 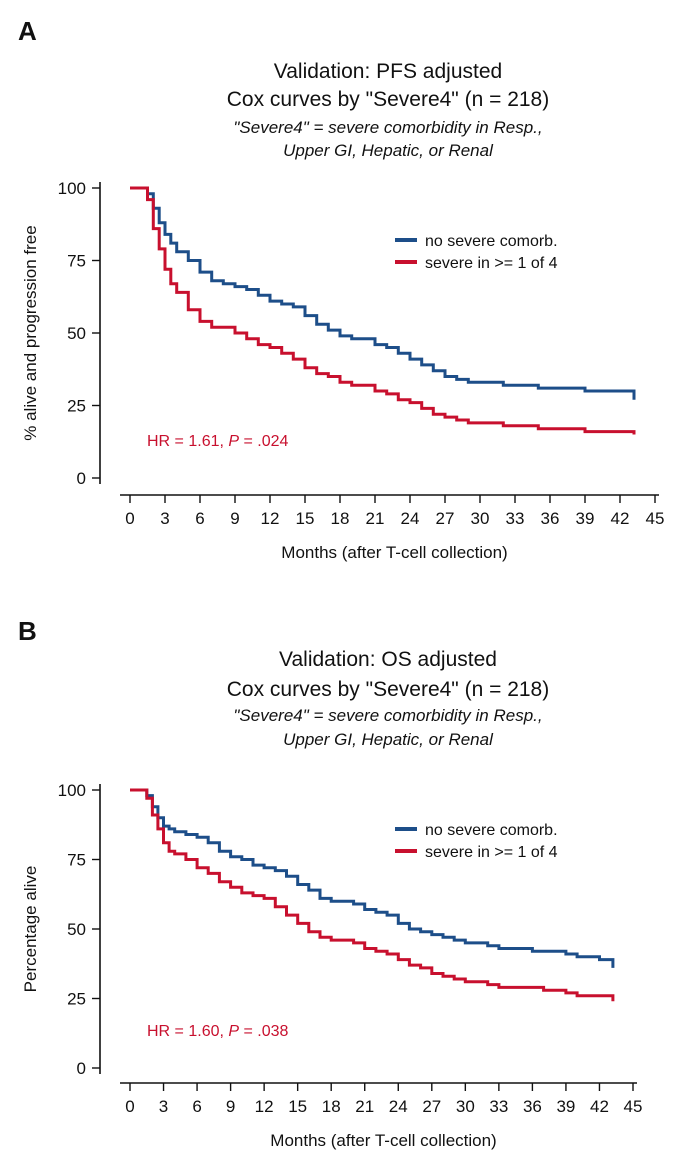 What do you see at coordinates (30, 929) in the screenshot?
I see `y-axis-title: Percentage alive` at bounding box center [30, 929].